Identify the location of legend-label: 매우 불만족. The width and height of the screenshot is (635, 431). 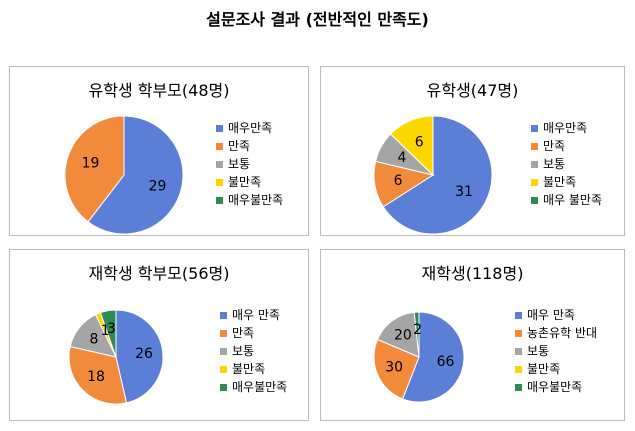
(573, 200).